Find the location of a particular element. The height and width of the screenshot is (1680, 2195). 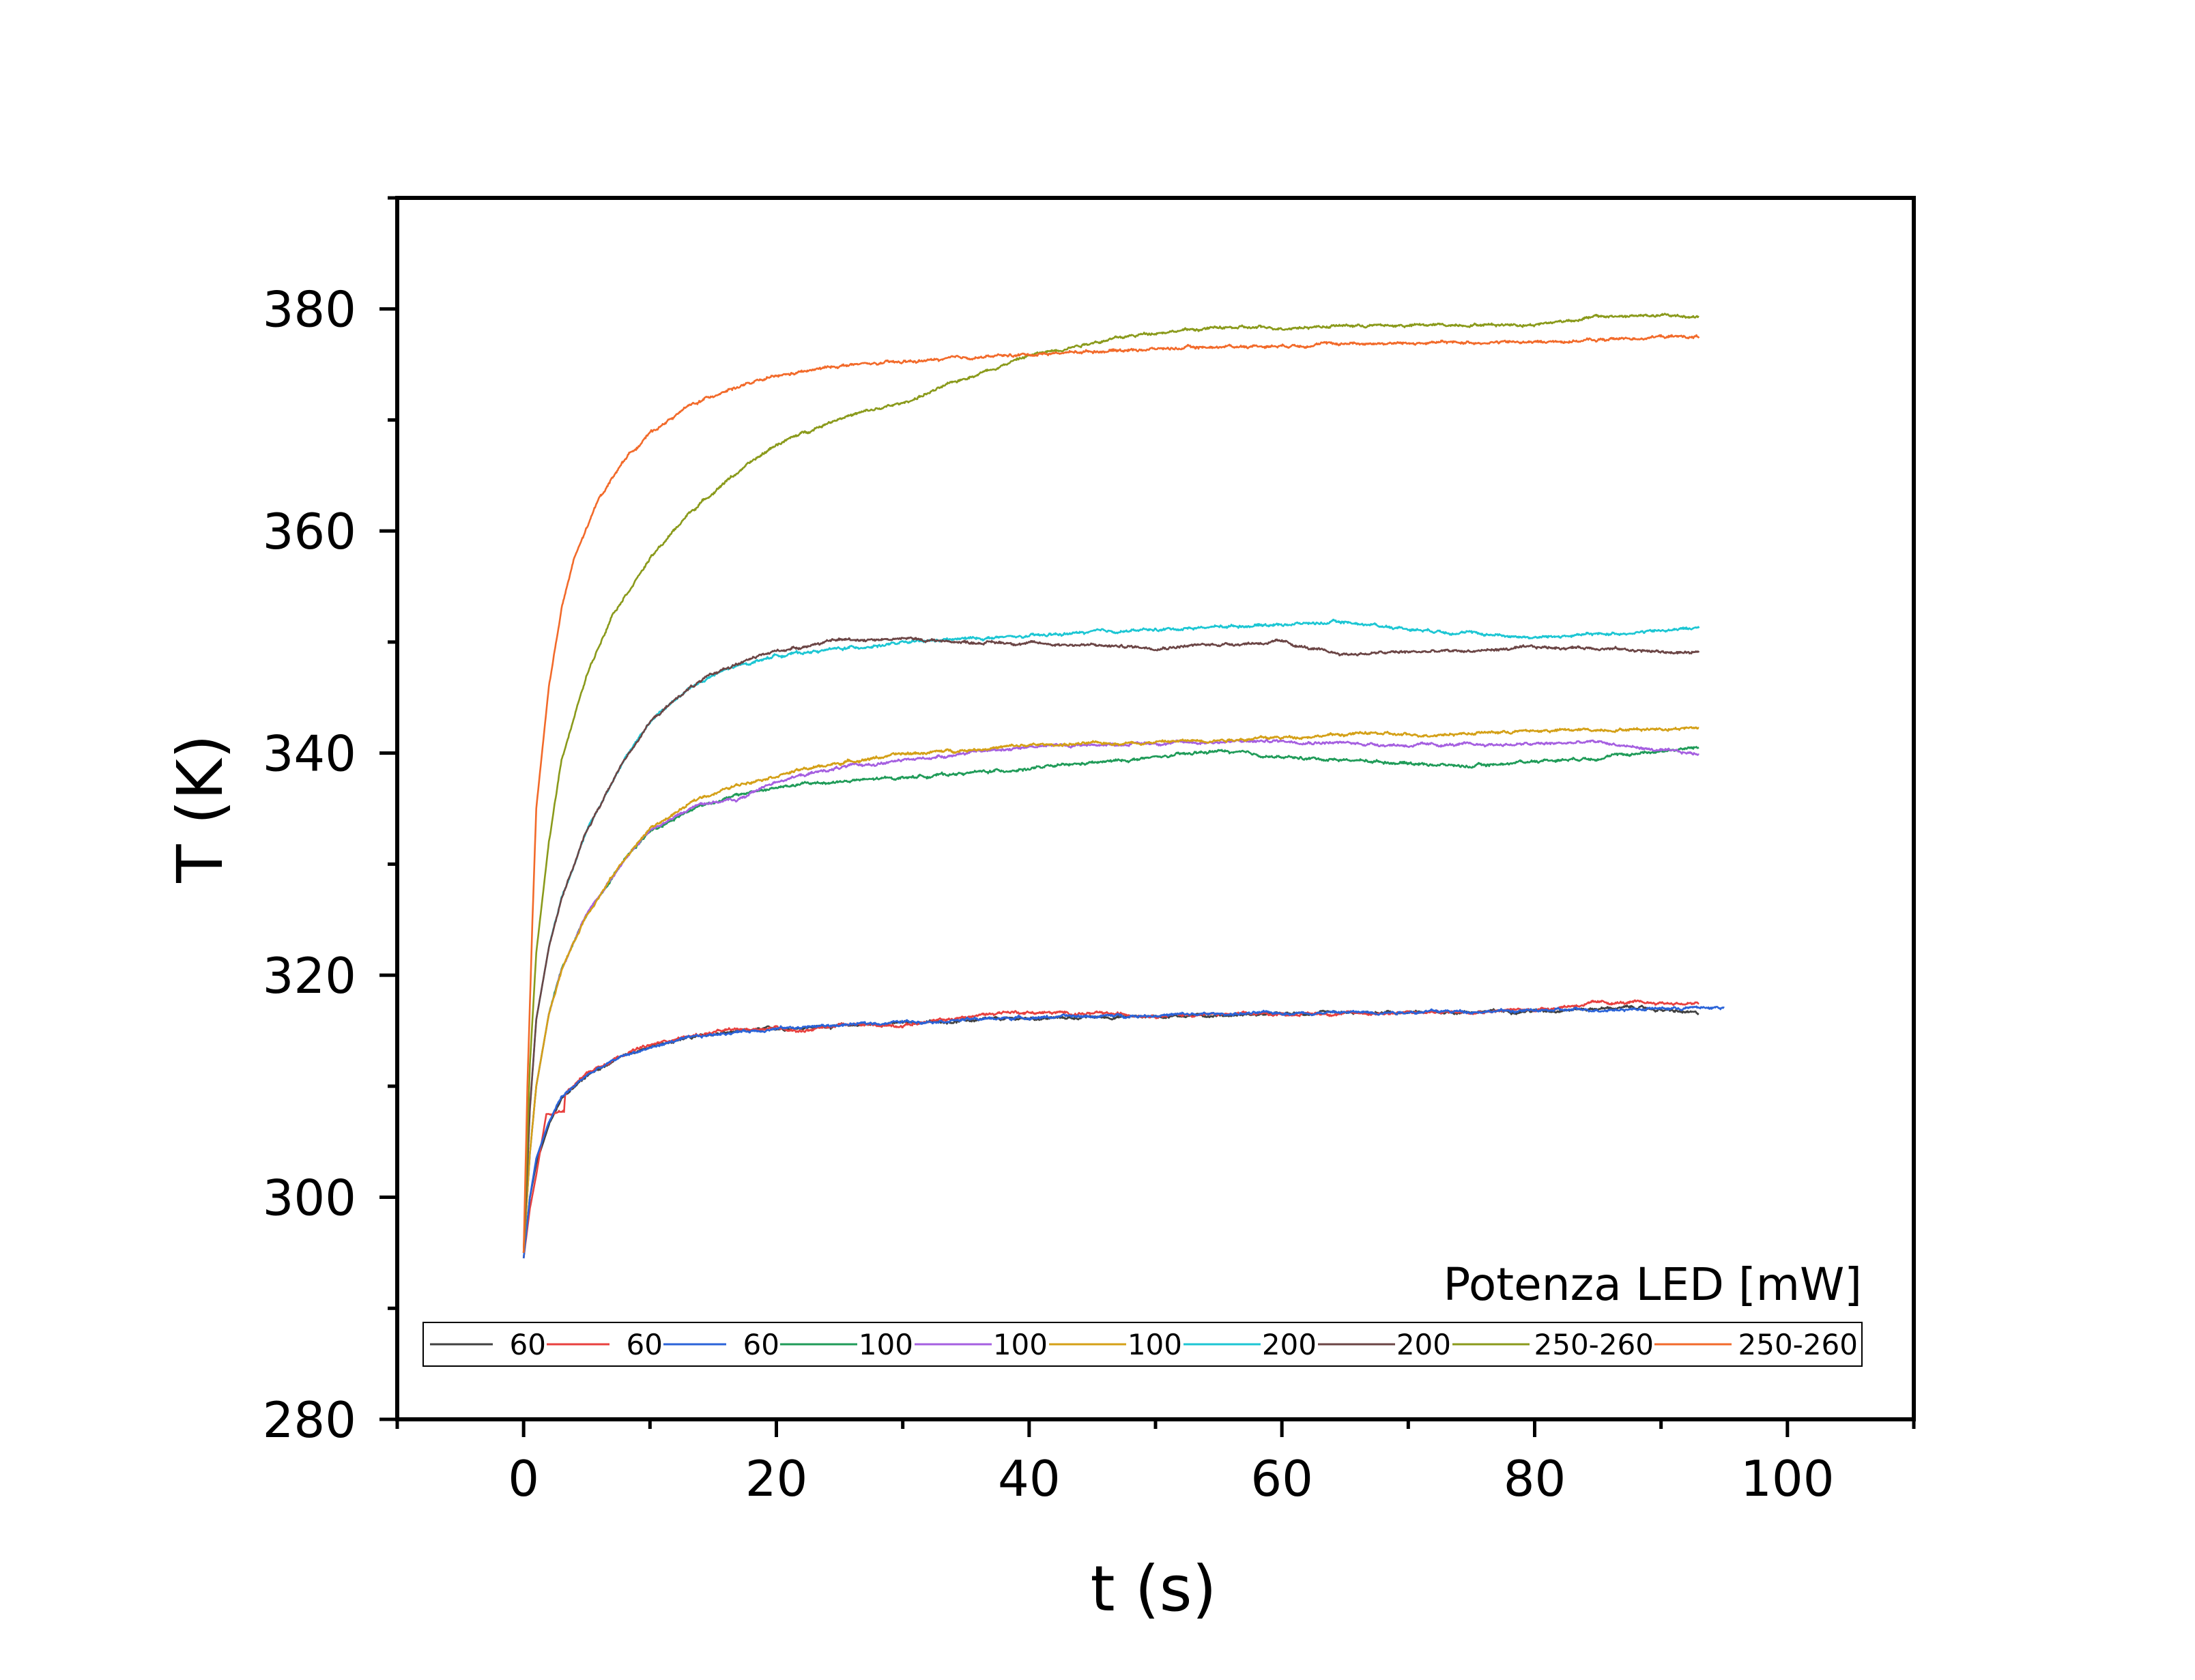

x-tick-label: 0 is located at coordinates (523, 1478).